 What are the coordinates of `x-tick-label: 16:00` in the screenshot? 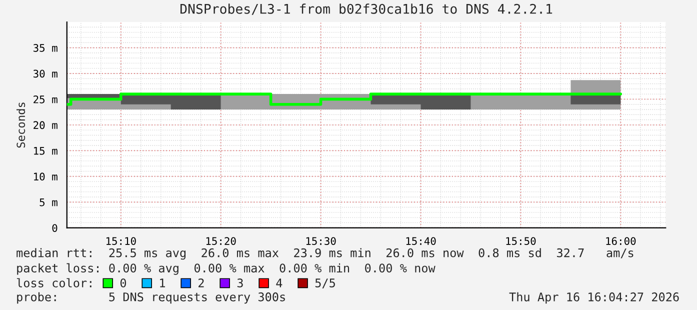 It's located at (621, 241).